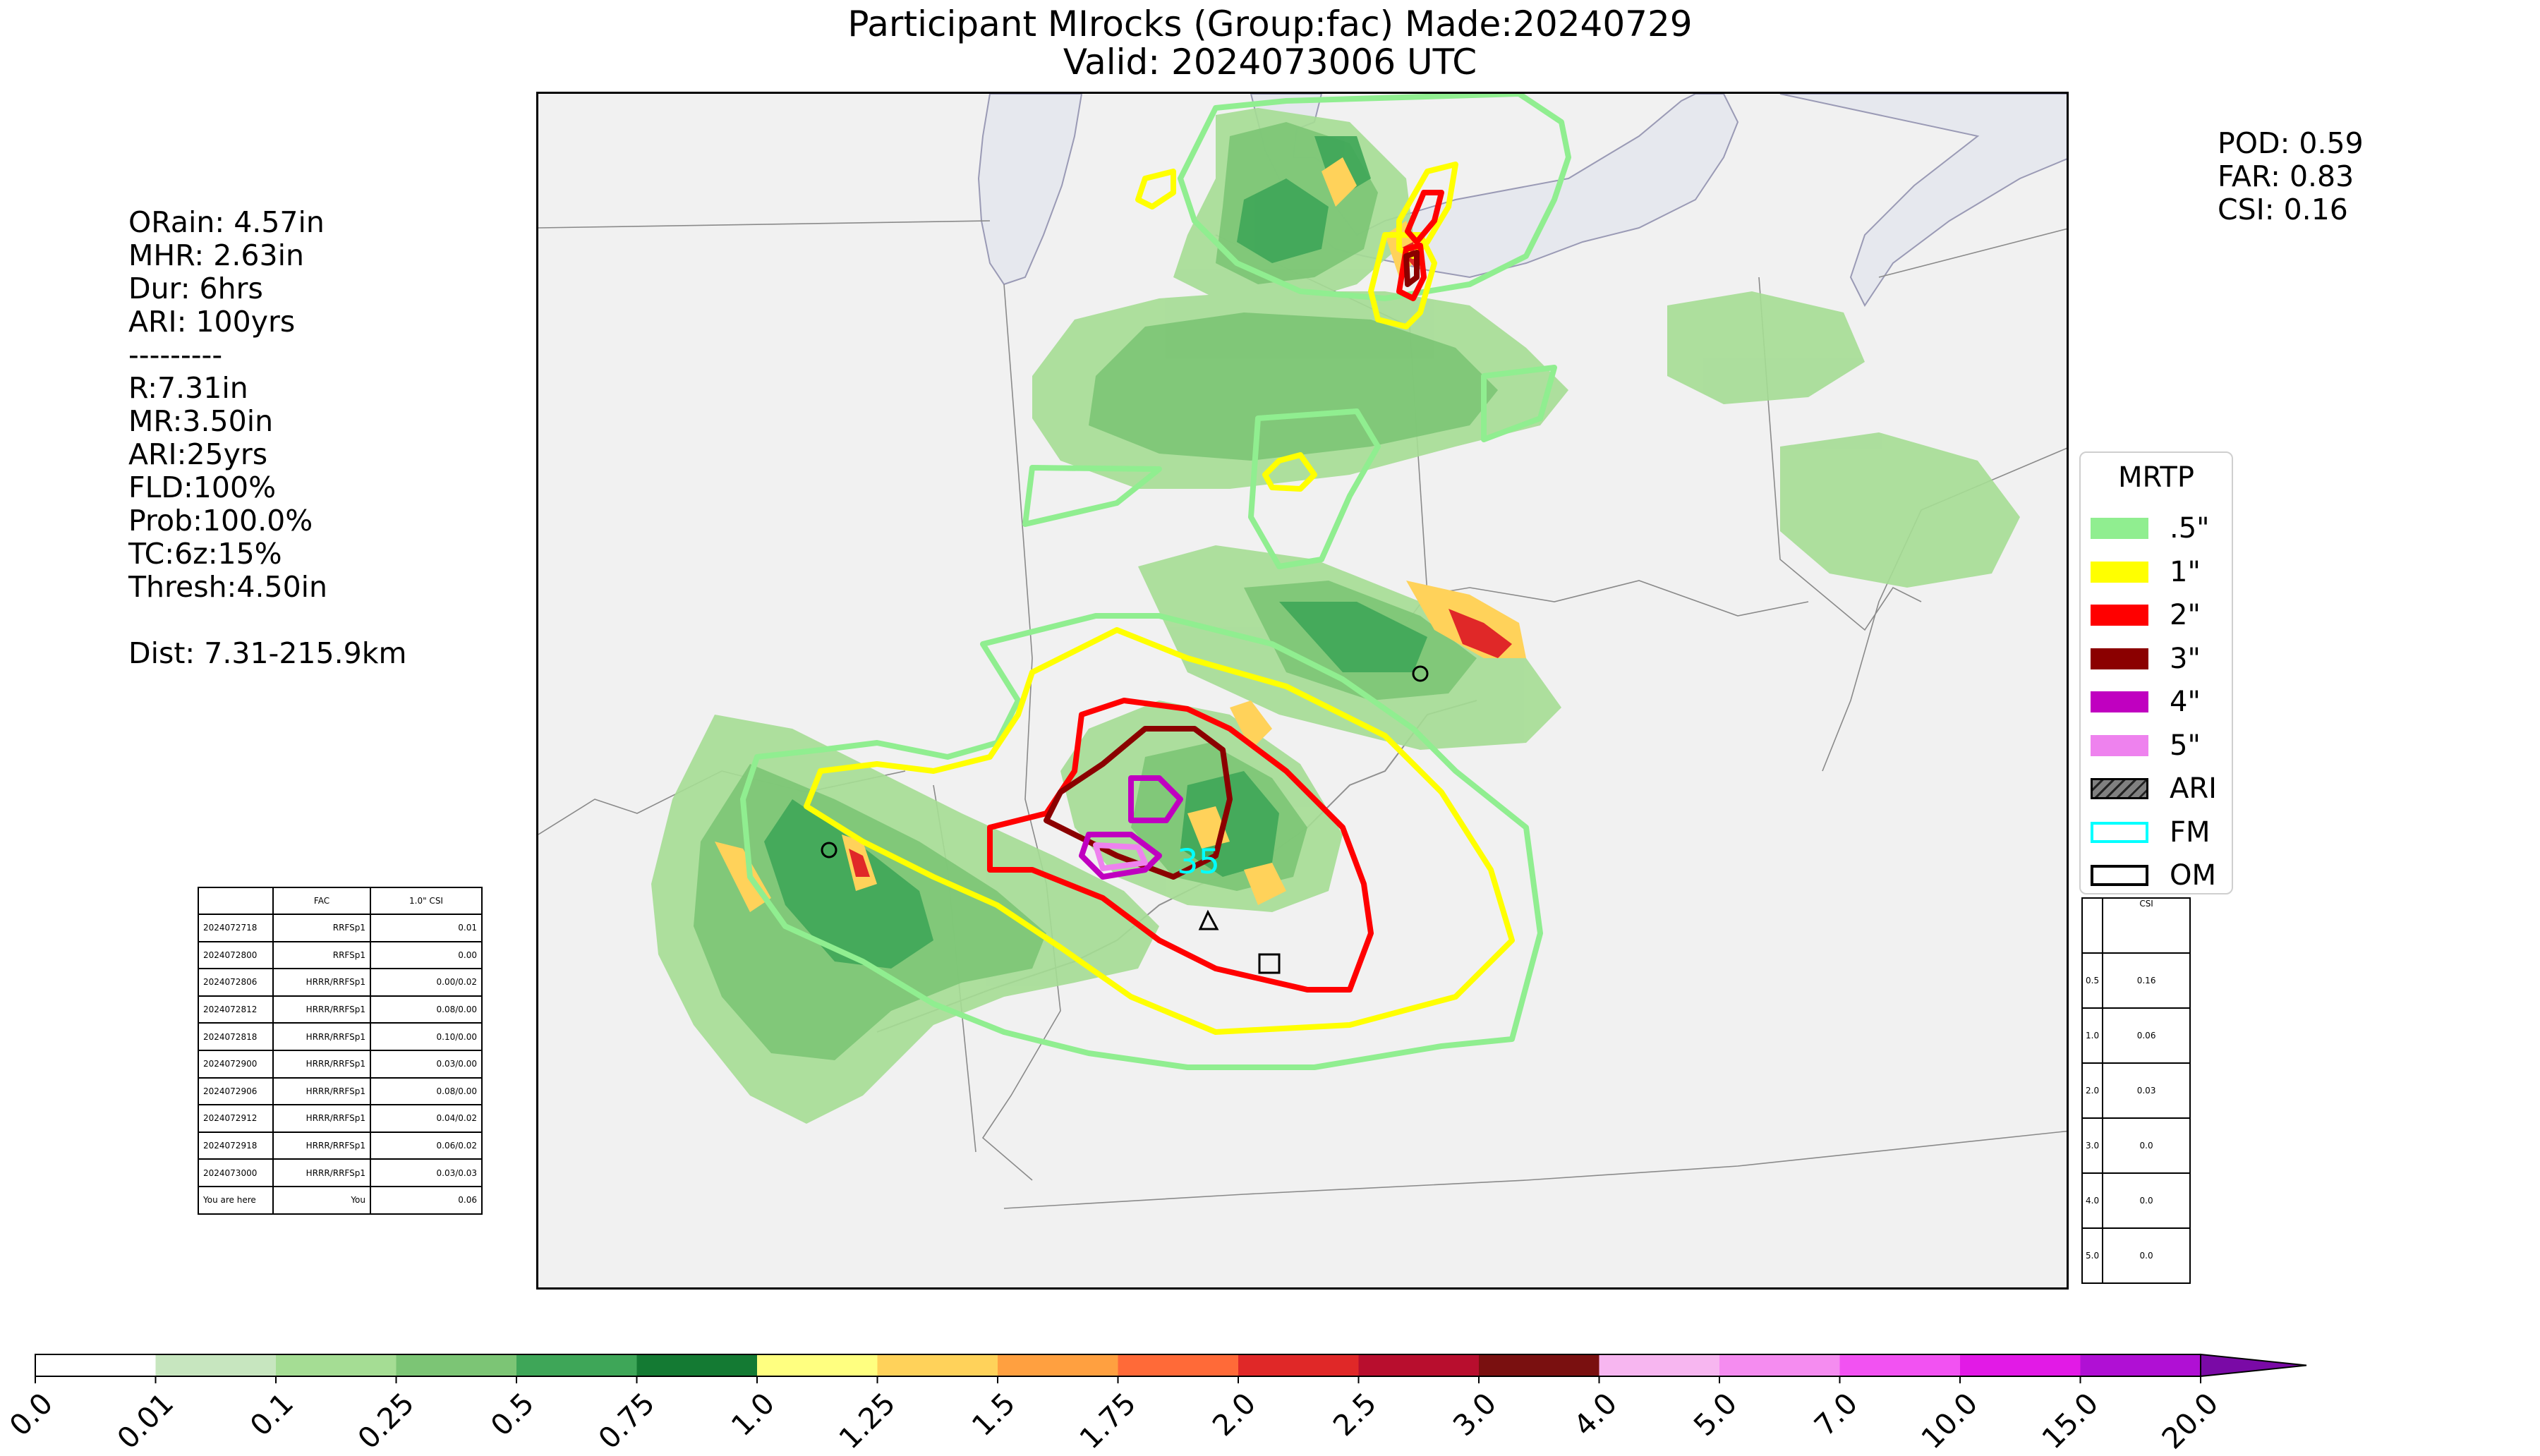 This screenshot has width=2540, height=1456. What do you see at coordinates (2146, 1035) in the screenshot?
I see `csi-cell: 0.06` at bounding box center [2146, 1035].